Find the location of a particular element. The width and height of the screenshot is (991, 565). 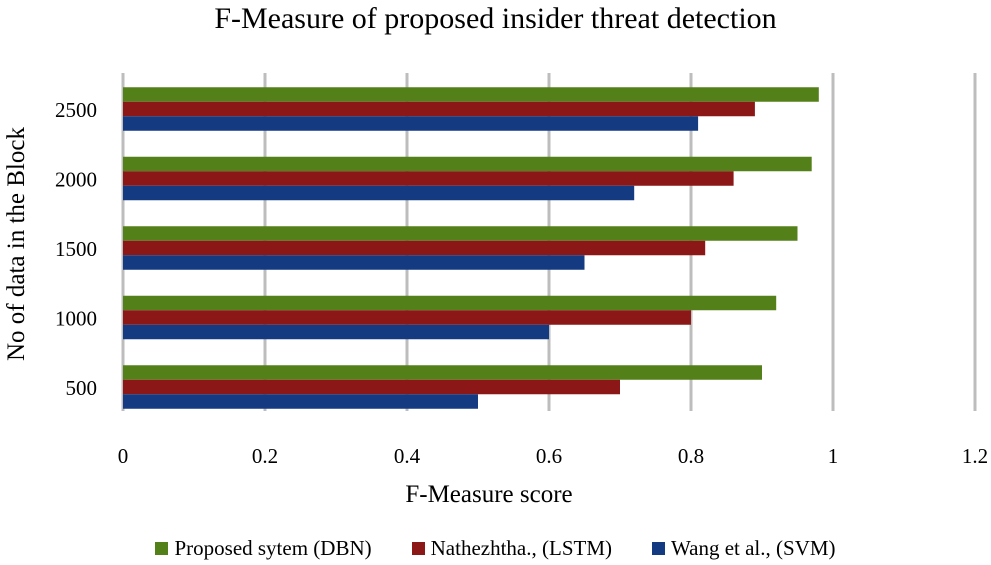

y-tick-label: 500 is located at coordinates (82, 388).